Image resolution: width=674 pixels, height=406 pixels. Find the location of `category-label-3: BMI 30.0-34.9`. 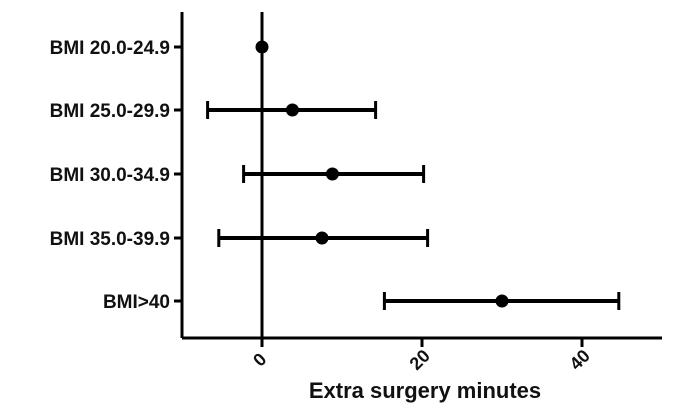

category-label-3: BMI 30.0-34.9 is located at coordinates (110, 175).